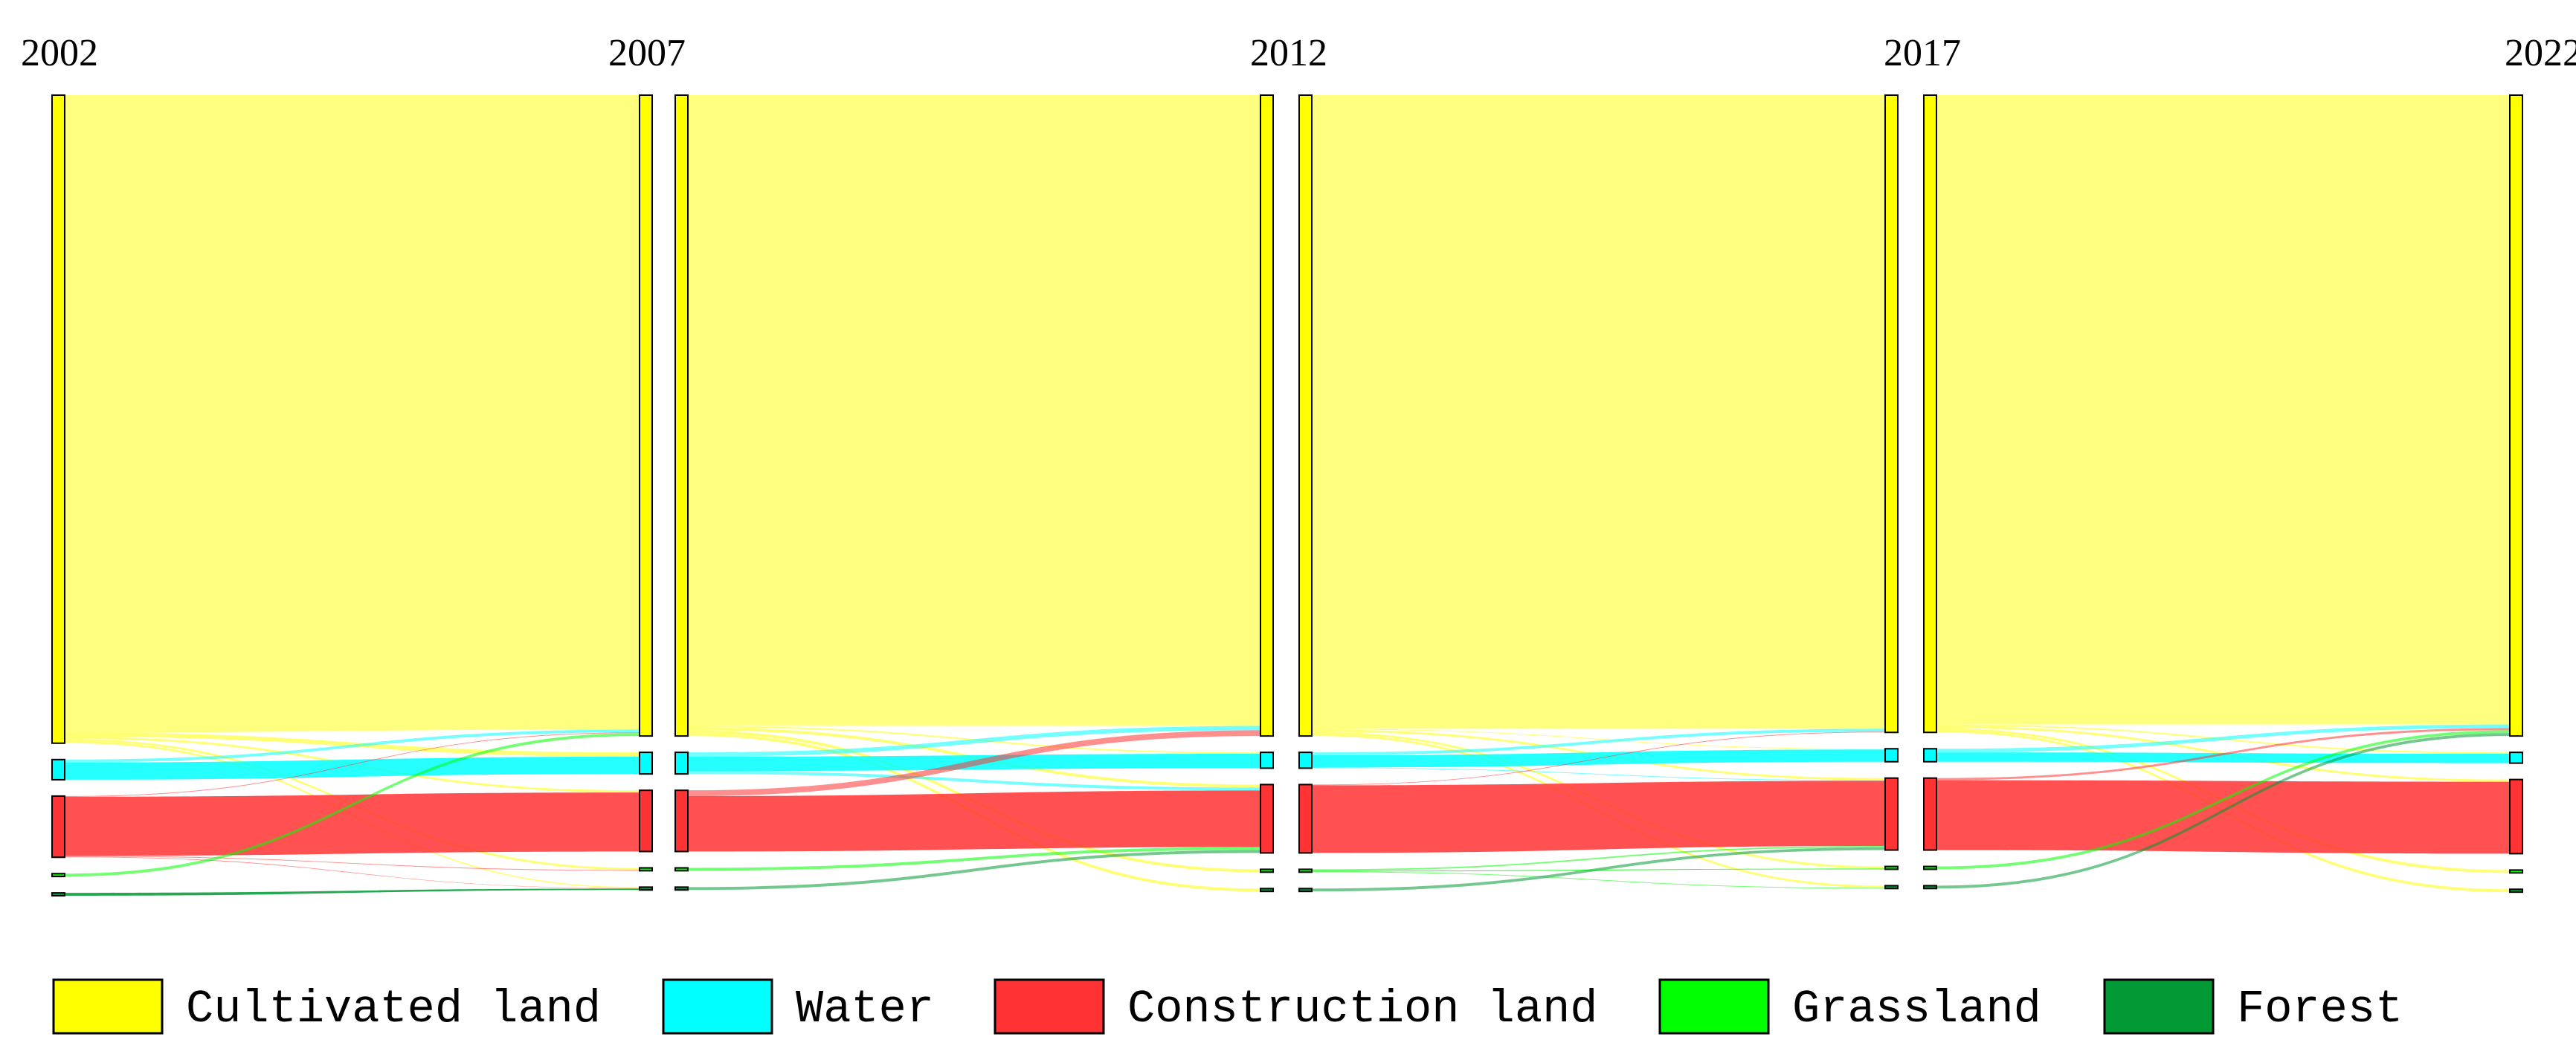 The width and height of the screenshot is (2576, 1063). I want to click on legend-swatch-construction, so click(1049, 1006).